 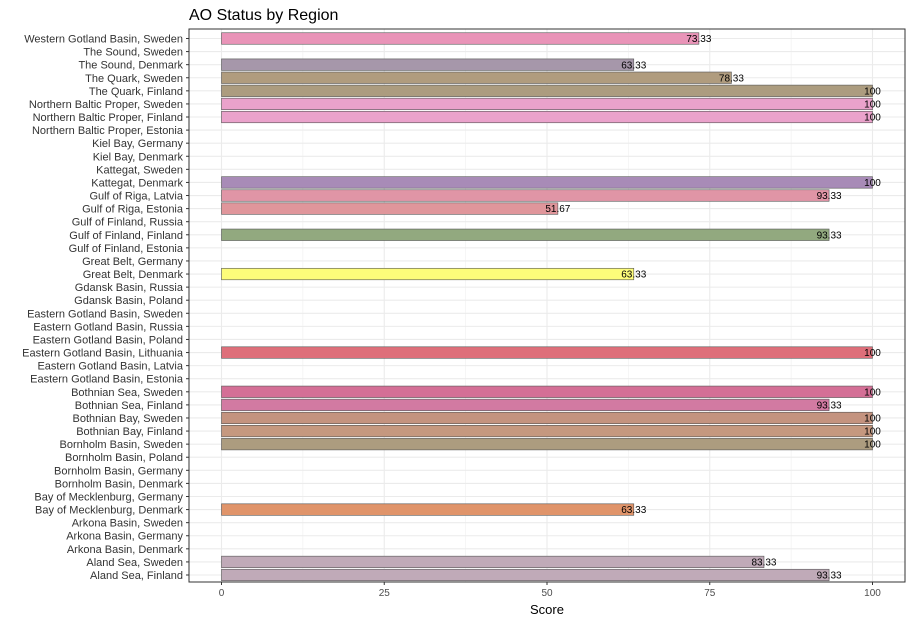 I want to click on y-tick-label: Western Gotland Basin, Sweden, so click(x=103, y=40).